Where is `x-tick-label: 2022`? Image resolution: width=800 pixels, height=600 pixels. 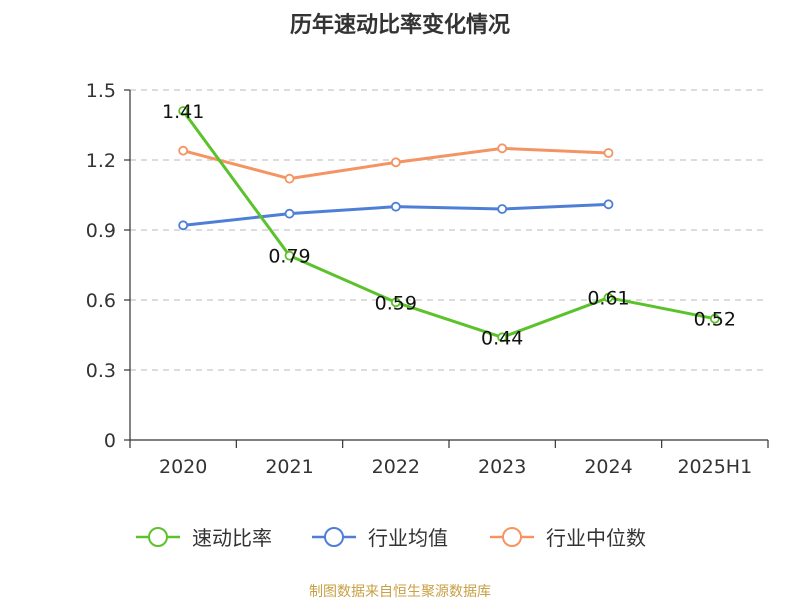
x-tick-label: 2022 is located at coordinates (396, 467).